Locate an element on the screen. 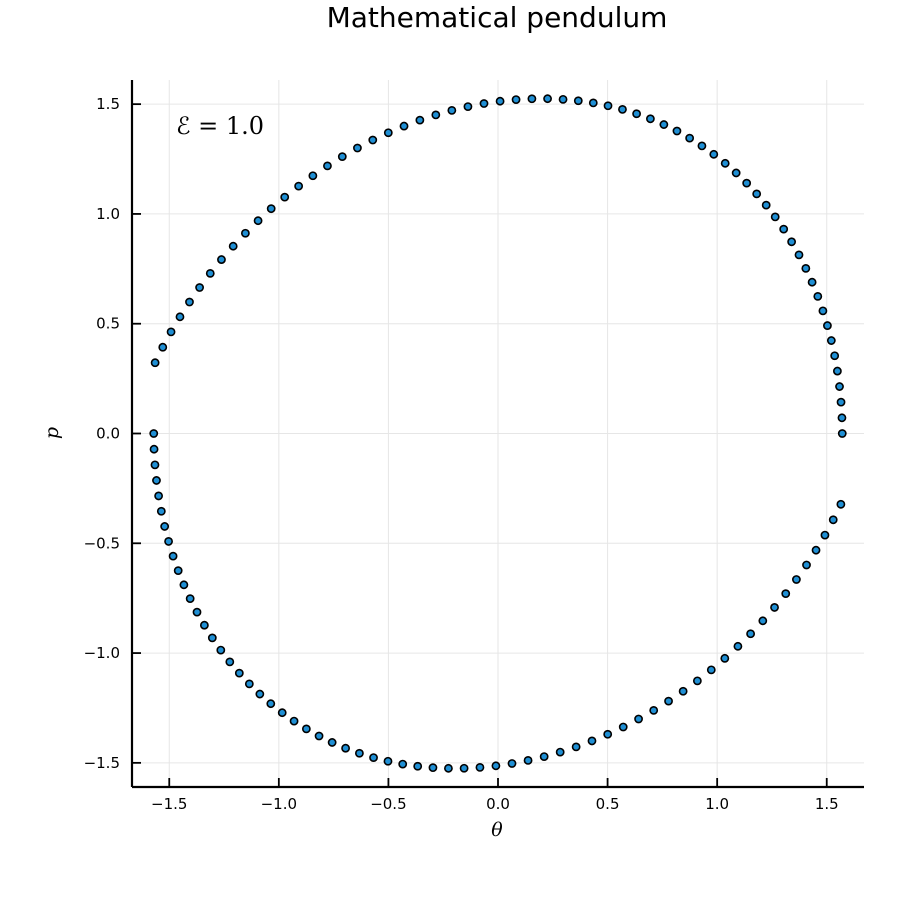 This screenshot has height=899, width=899. y-tick-label: 0.0 is located at coordinates (108, 434).